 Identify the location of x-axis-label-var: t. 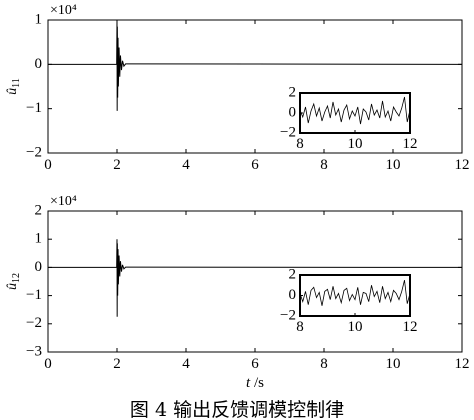
(250, 383).